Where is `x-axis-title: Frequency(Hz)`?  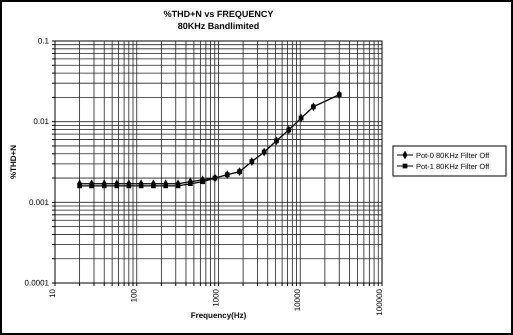
x-axis-title: Frequency(Hz) is located at coordinates (218, 315).